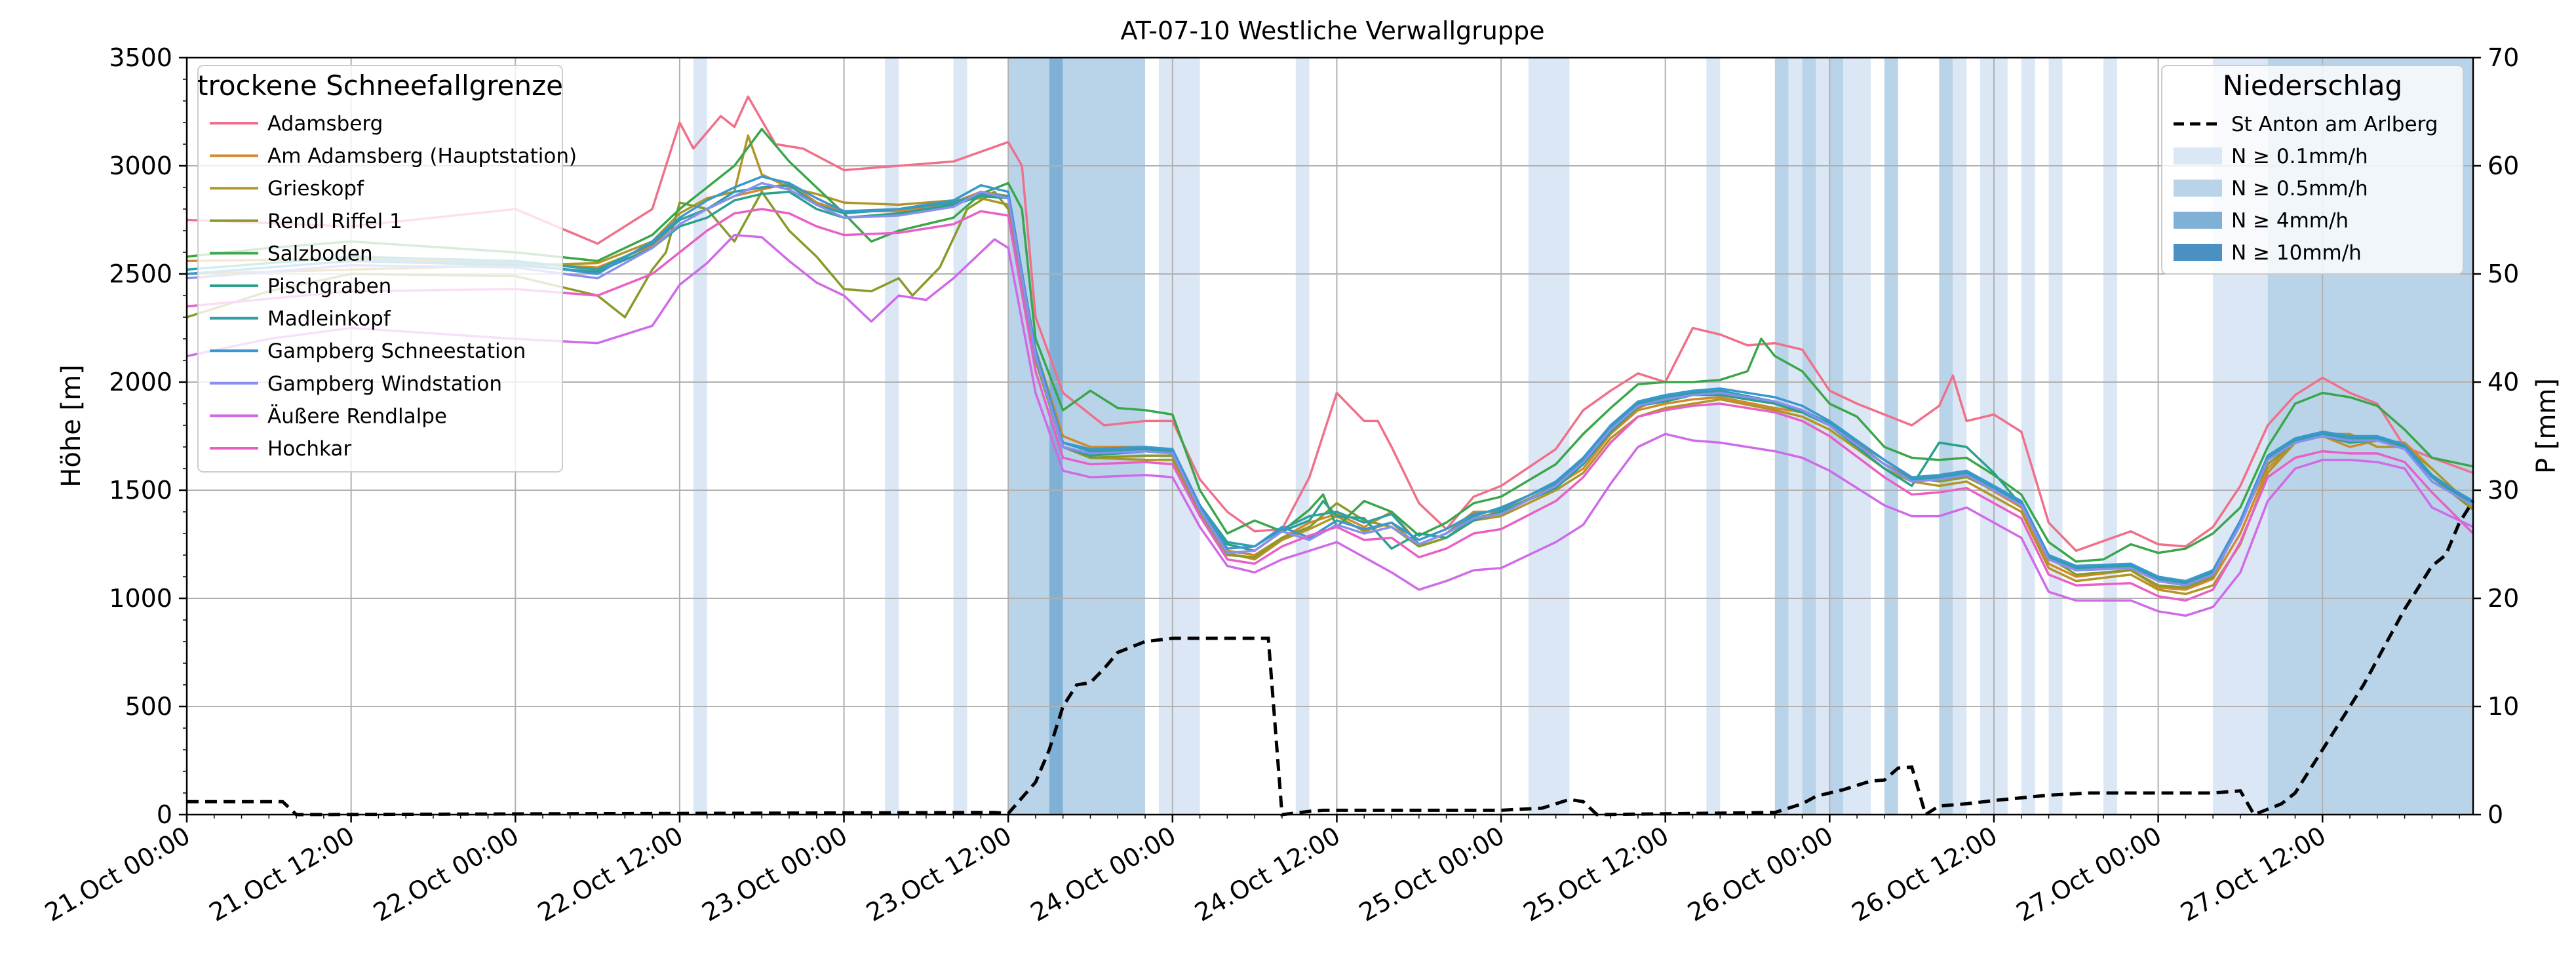 This screenshot has width=2576, height=966. What do you see at coordinates (2503, 382) in the screenshot?
I see `y-right-tick-label: 40` at bounding box center [2503, 382].